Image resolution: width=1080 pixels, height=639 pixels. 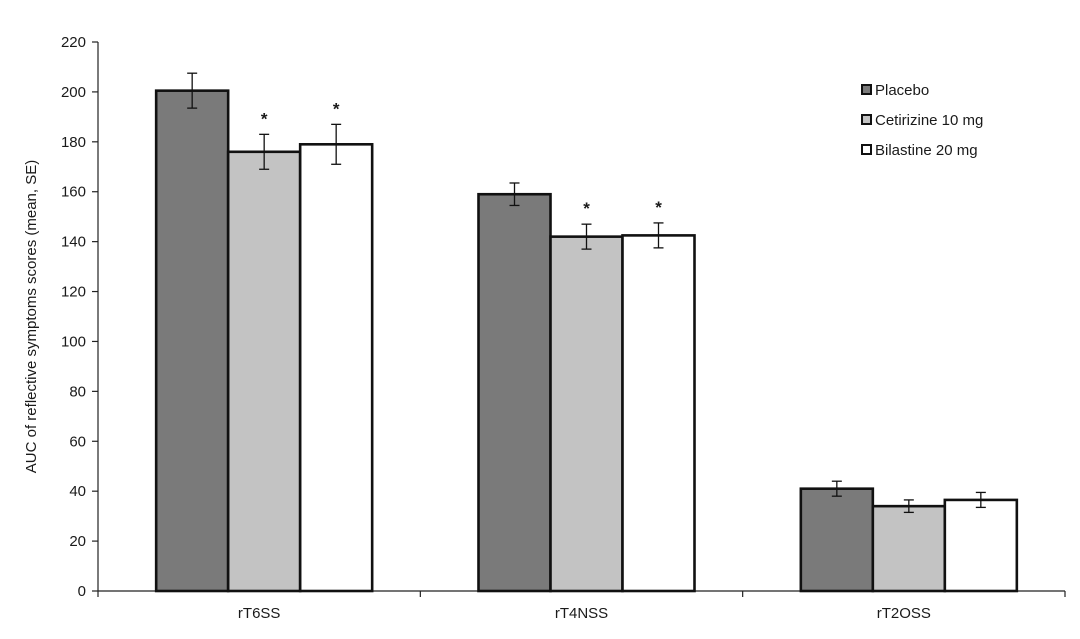 I want to click on y-tick-label: 80, so click(x=77, y=391).